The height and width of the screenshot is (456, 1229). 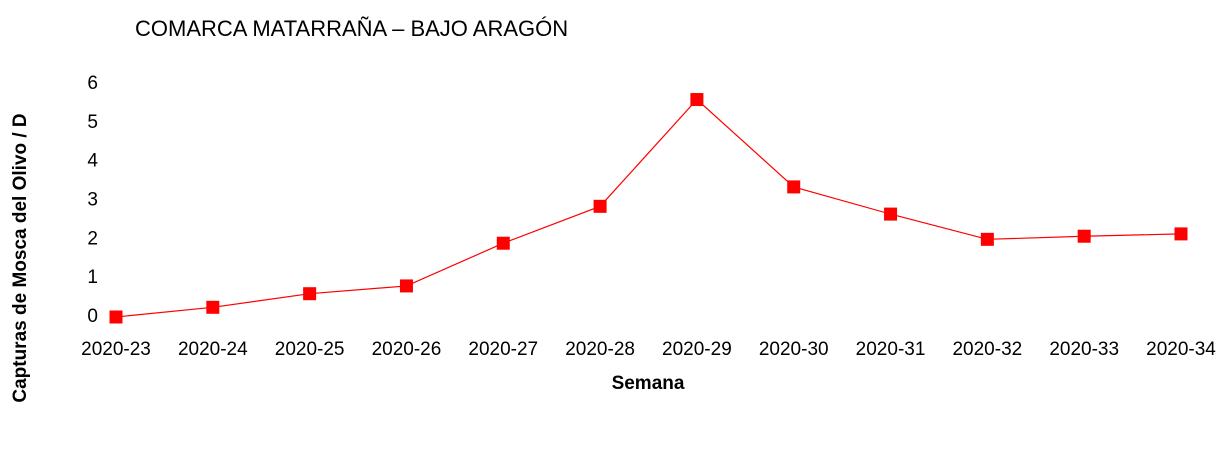 I want to click on x-tick-label: 2020-34, so click(x=1181, y=349).